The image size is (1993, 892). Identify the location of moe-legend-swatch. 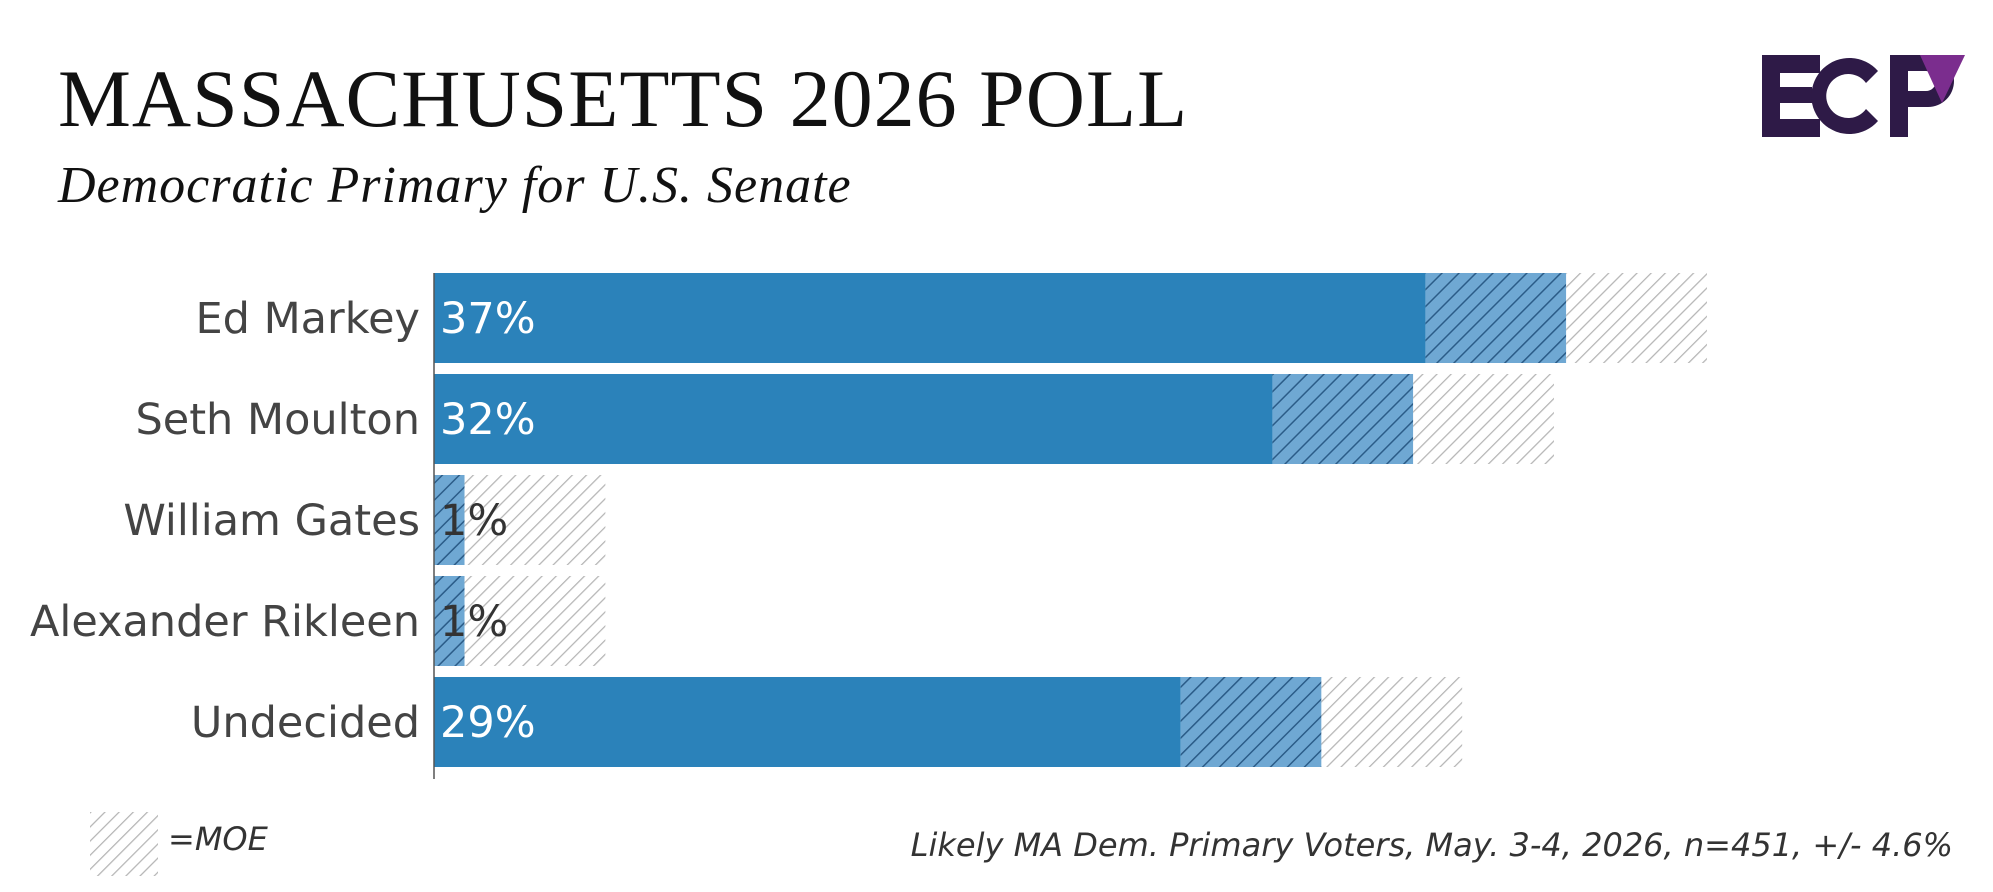
(124, 844).